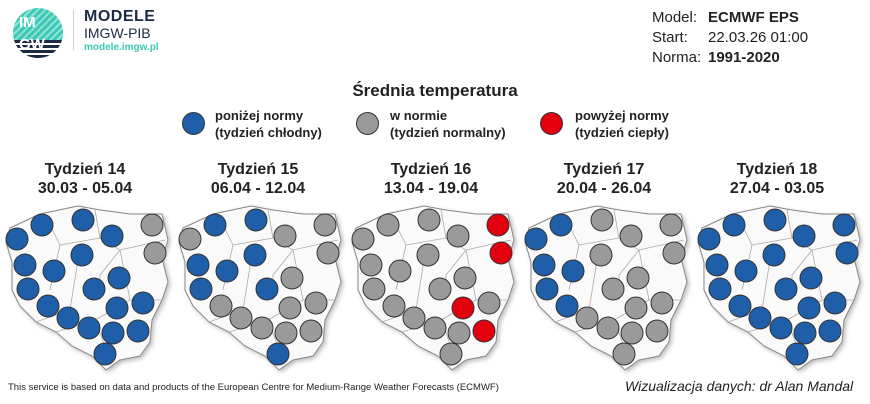 This screenshot has height=404, width=870. What do you see at coordinates (121, 47) in the screenshot?
I see `brand-url: modele.imgw.pl` at bounding box center [121, 47].